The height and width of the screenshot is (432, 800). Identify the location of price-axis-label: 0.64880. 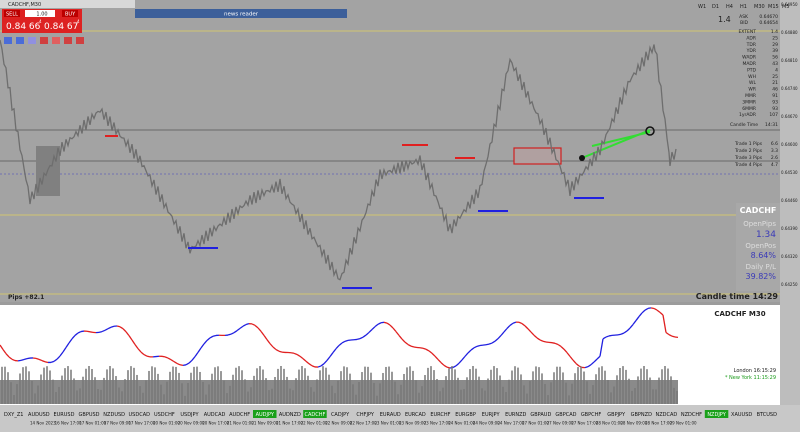
(789, 32).